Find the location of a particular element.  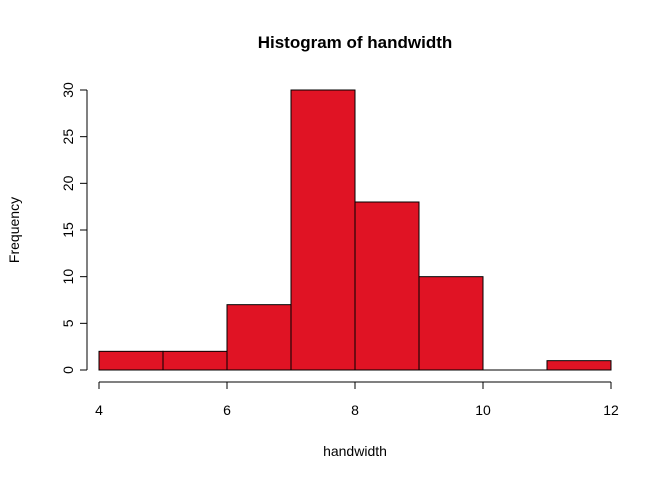

y-axis-label: Frequency is located at coordinates (14, 230).